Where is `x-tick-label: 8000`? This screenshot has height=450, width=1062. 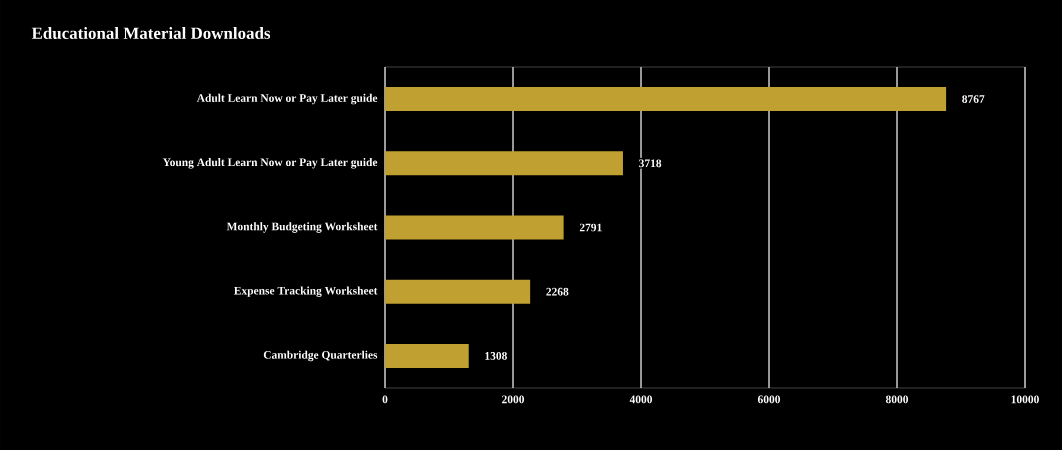 x-tick-label: 8000 is located at coordinates (897, 399).